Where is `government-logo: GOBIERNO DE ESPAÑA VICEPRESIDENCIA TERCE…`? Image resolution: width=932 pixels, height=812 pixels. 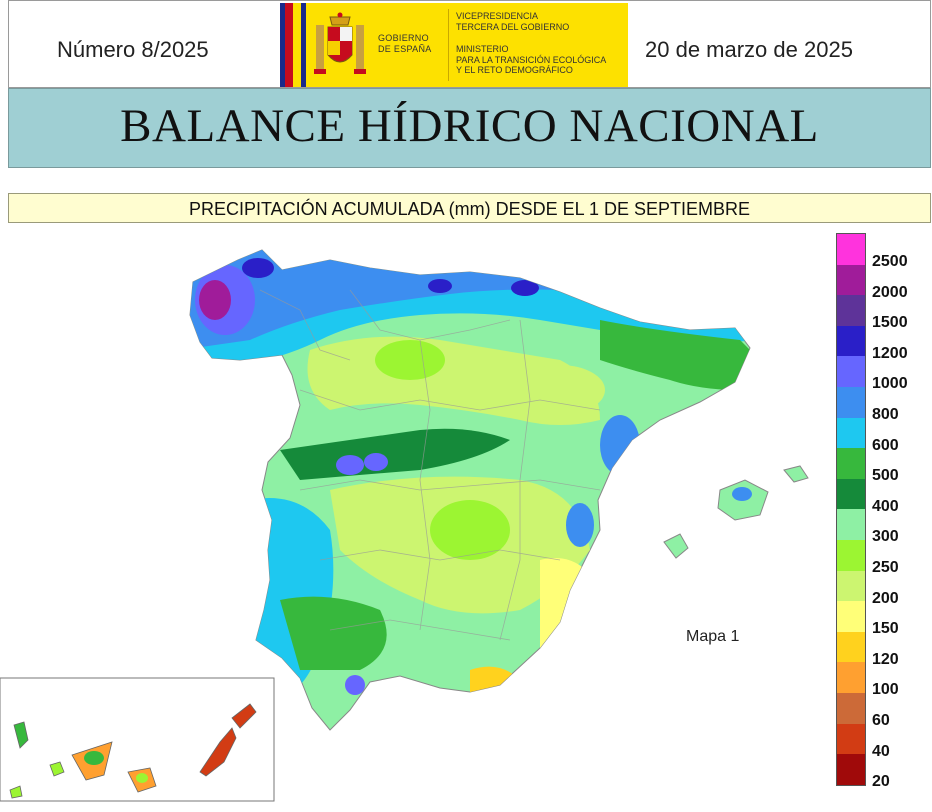 government-logo: GOBIERNO DE ESPAÑA VICEPRESIDENCIA TERCE… is located at coordinates (454, 45).